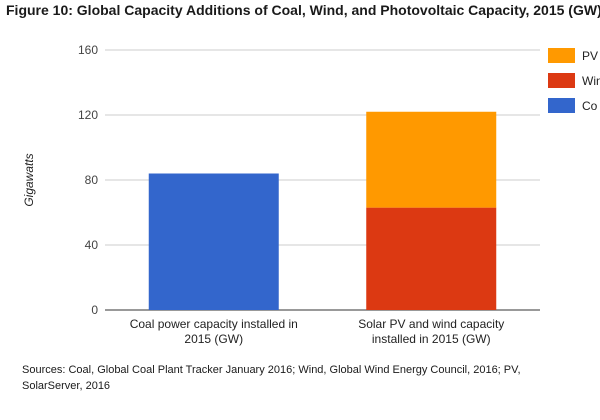  Describe the element at coordinates (92, 180) in the screenshot. I see `y-tick-label: 80` at that location.